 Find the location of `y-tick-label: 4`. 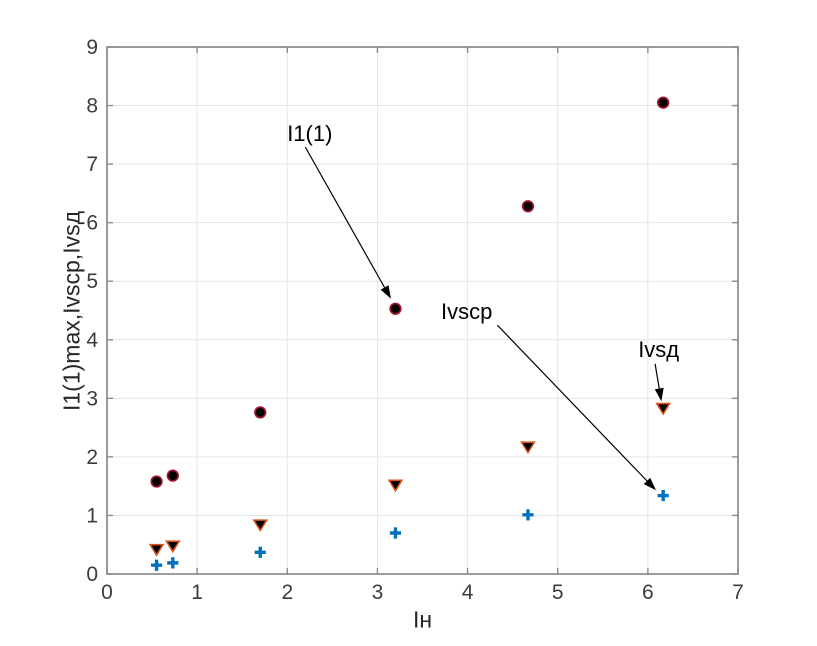

y-tick-label: 4 is located at coordinates (92, 340).